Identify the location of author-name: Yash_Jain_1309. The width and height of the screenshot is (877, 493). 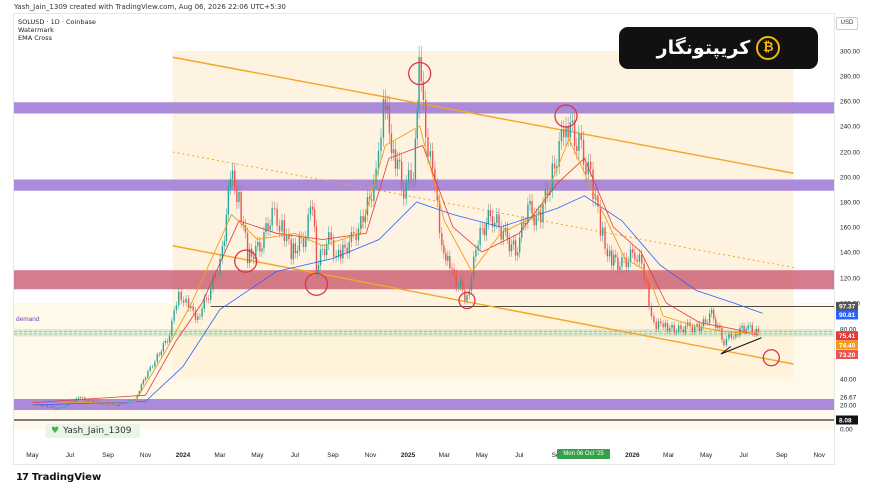
(97, 431).